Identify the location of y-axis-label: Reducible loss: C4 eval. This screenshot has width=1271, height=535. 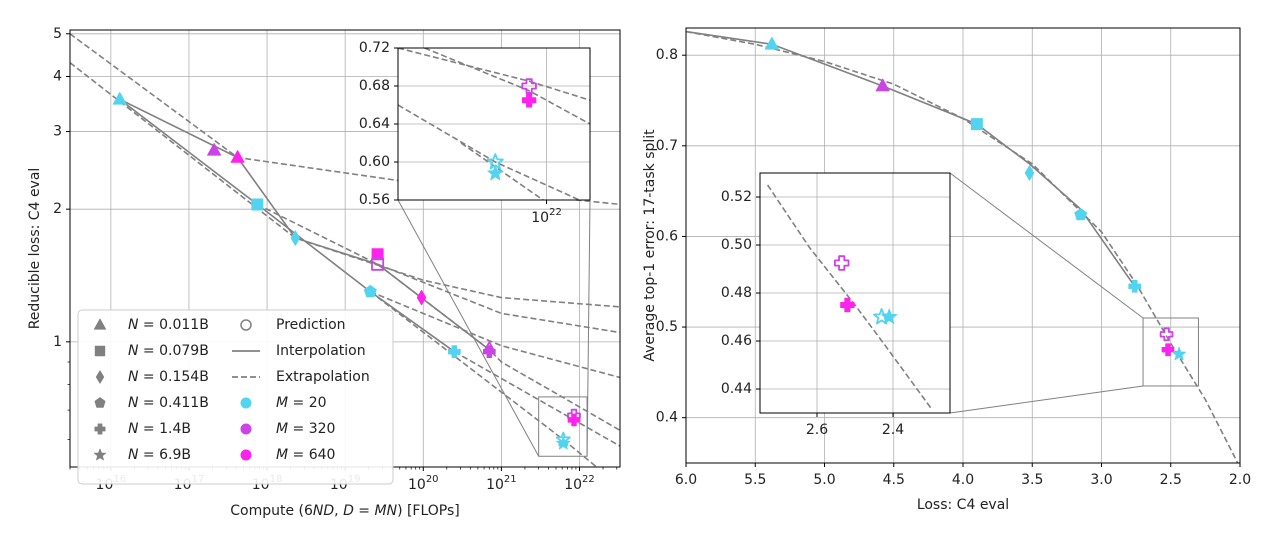
(35, 249).